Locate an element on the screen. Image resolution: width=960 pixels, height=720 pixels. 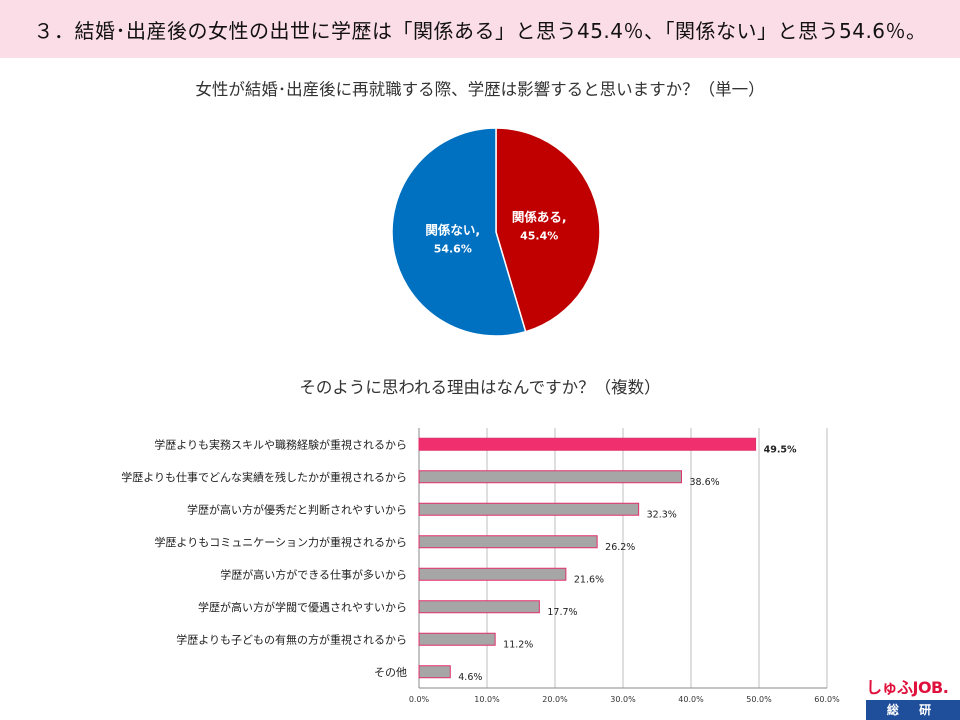
x-tick-label-5: 50.0% is located at coordinates (759, 699).